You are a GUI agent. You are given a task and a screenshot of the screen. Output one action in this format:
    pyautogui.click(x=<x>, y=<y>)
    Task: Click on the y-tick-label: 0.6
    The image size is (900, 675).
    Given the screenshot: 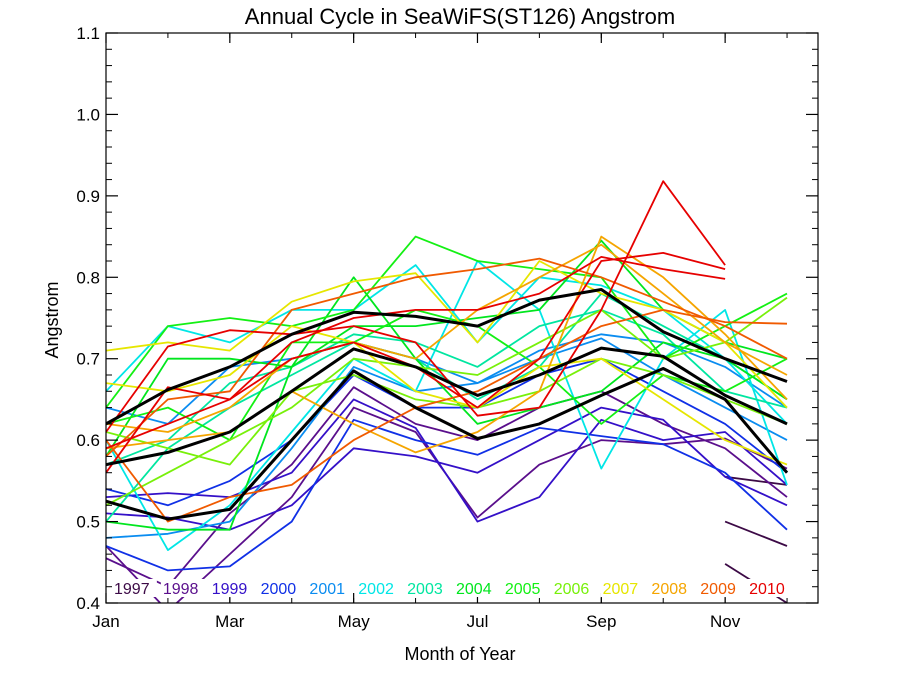 What is the action you would take?
    pyautogui.click(x=88, y=440)
    